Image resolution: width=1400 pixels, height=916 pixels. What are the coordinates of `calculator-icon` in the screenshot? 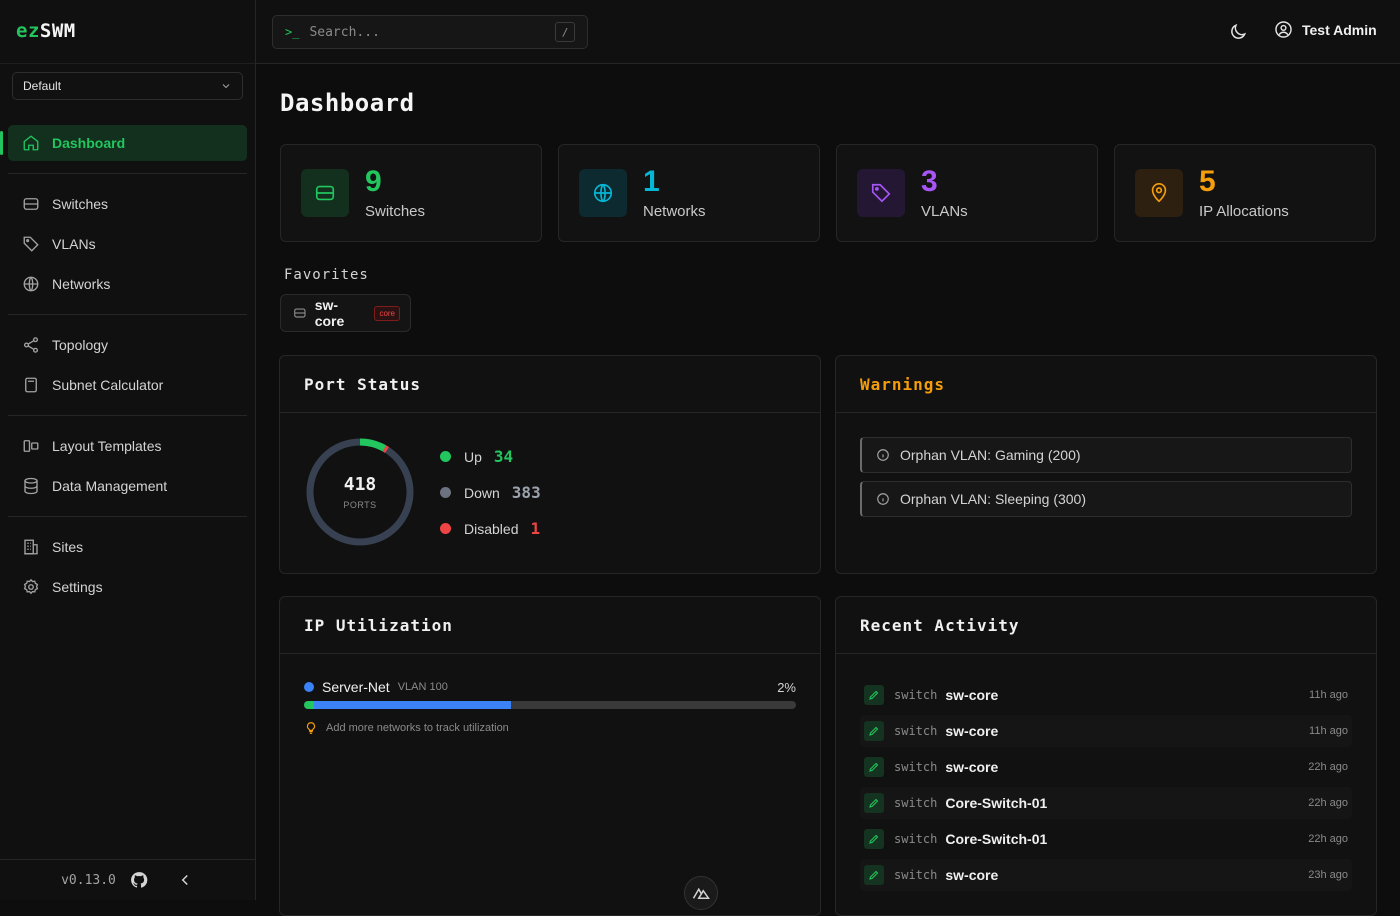 It's located at (31, 385).